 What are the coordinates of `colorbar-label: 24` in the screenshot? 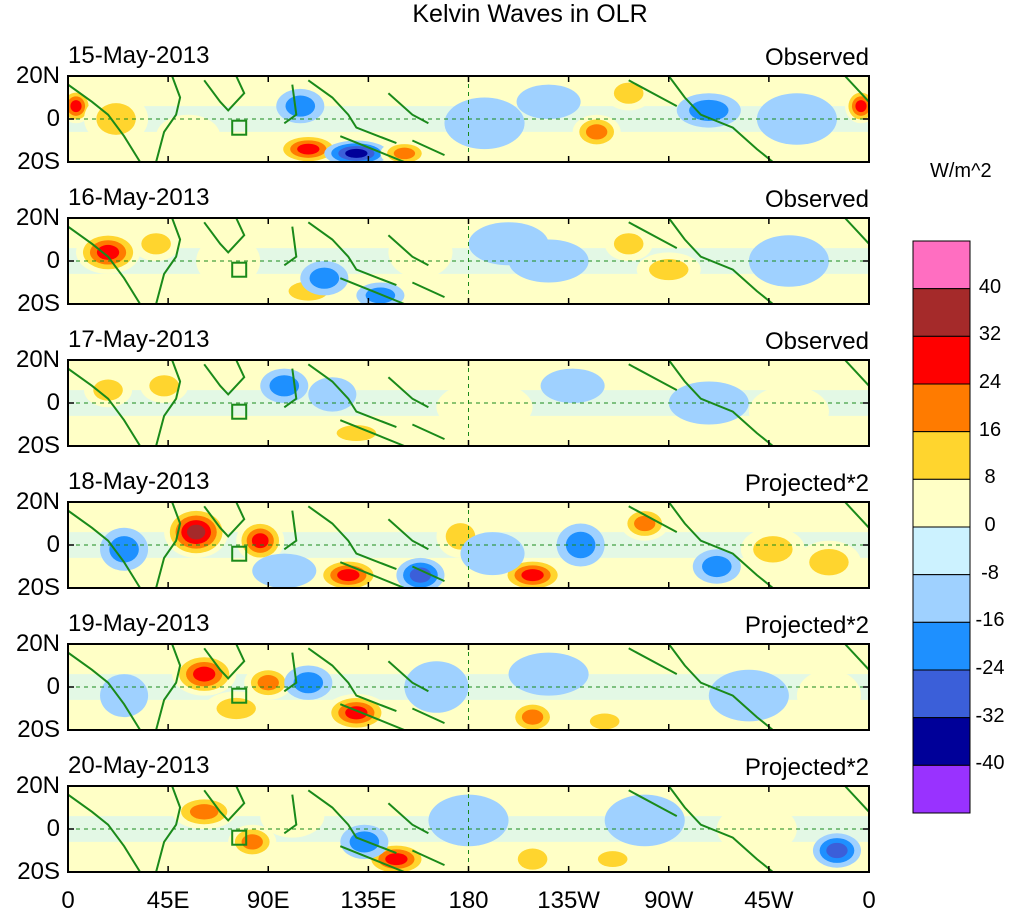 It's located at (990, 382).